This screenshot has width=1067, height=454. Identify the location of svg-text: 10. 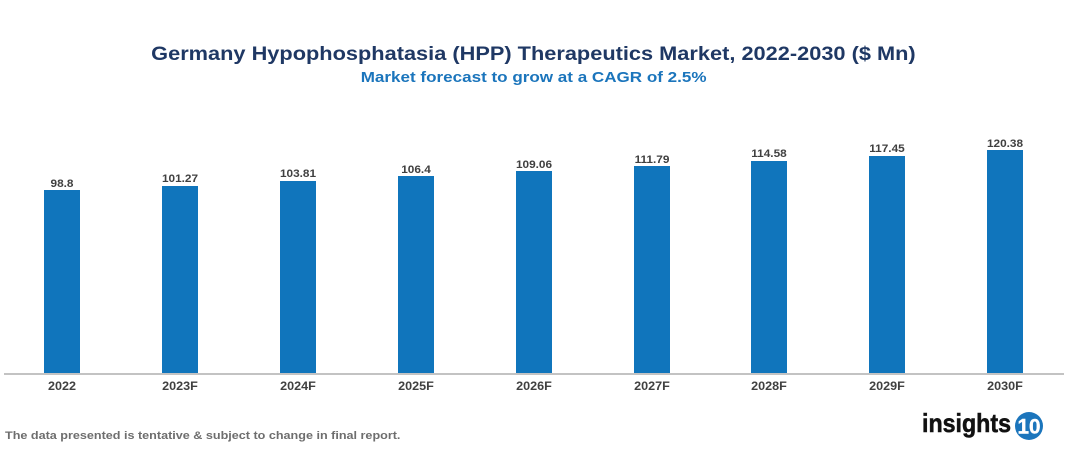
(1029, 427).